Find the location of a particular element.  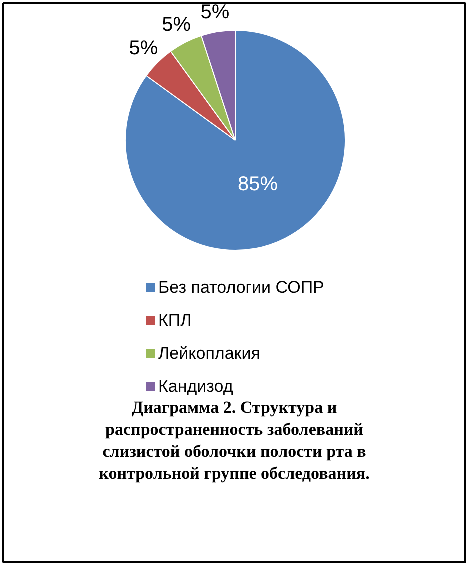

legend-label: Без патологии СОПР is located at coordinates (241, 287).